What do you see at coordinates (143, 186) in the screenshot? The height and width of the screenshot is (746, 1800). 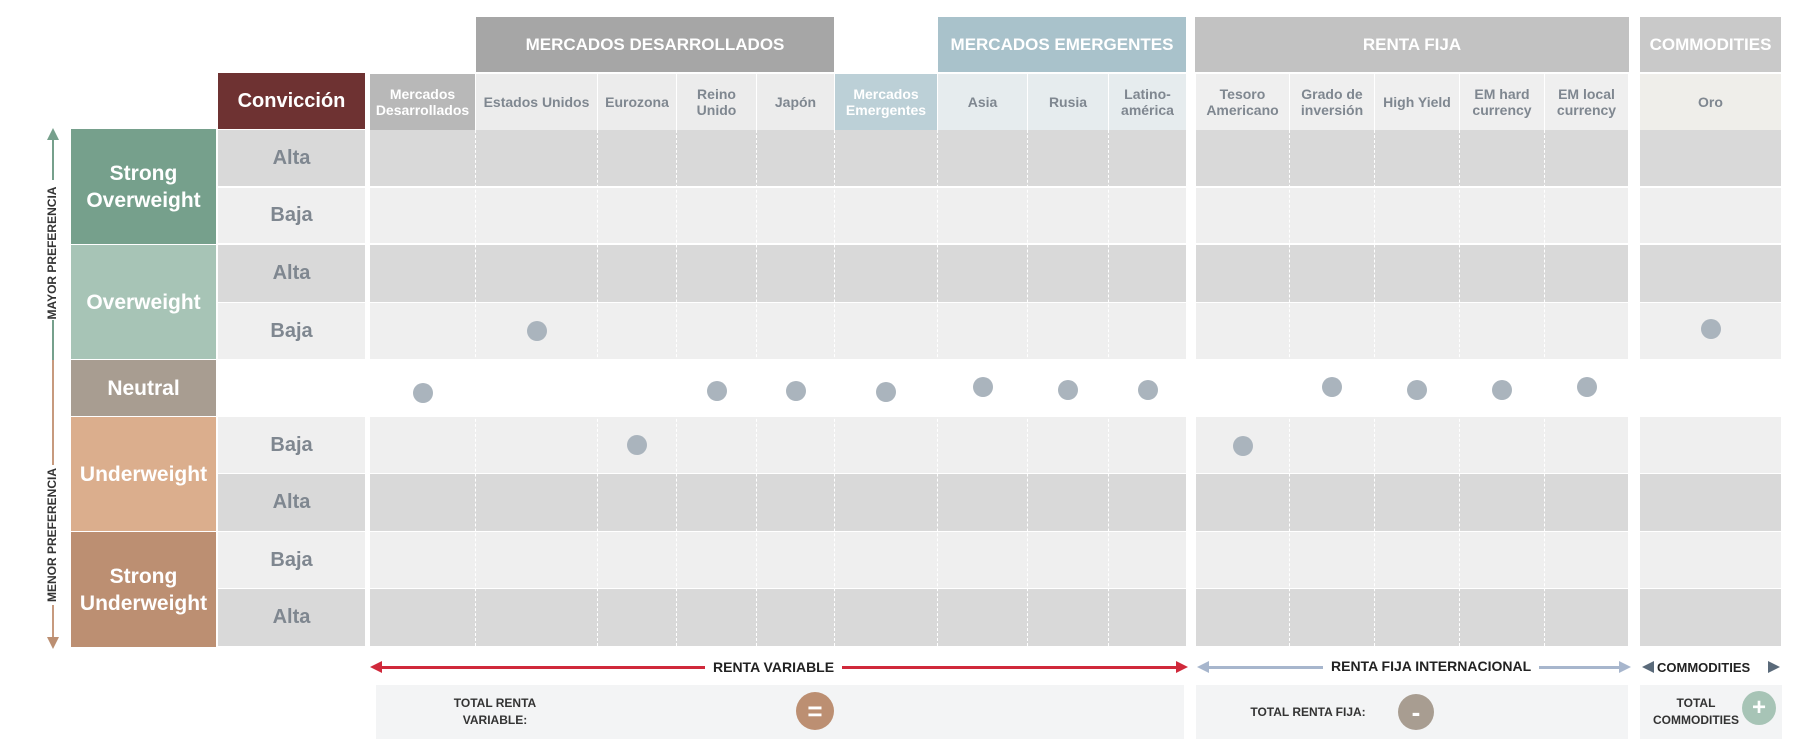 I see `category-strong-overweight: Strong Overweight` at bounding box center [143, 186].